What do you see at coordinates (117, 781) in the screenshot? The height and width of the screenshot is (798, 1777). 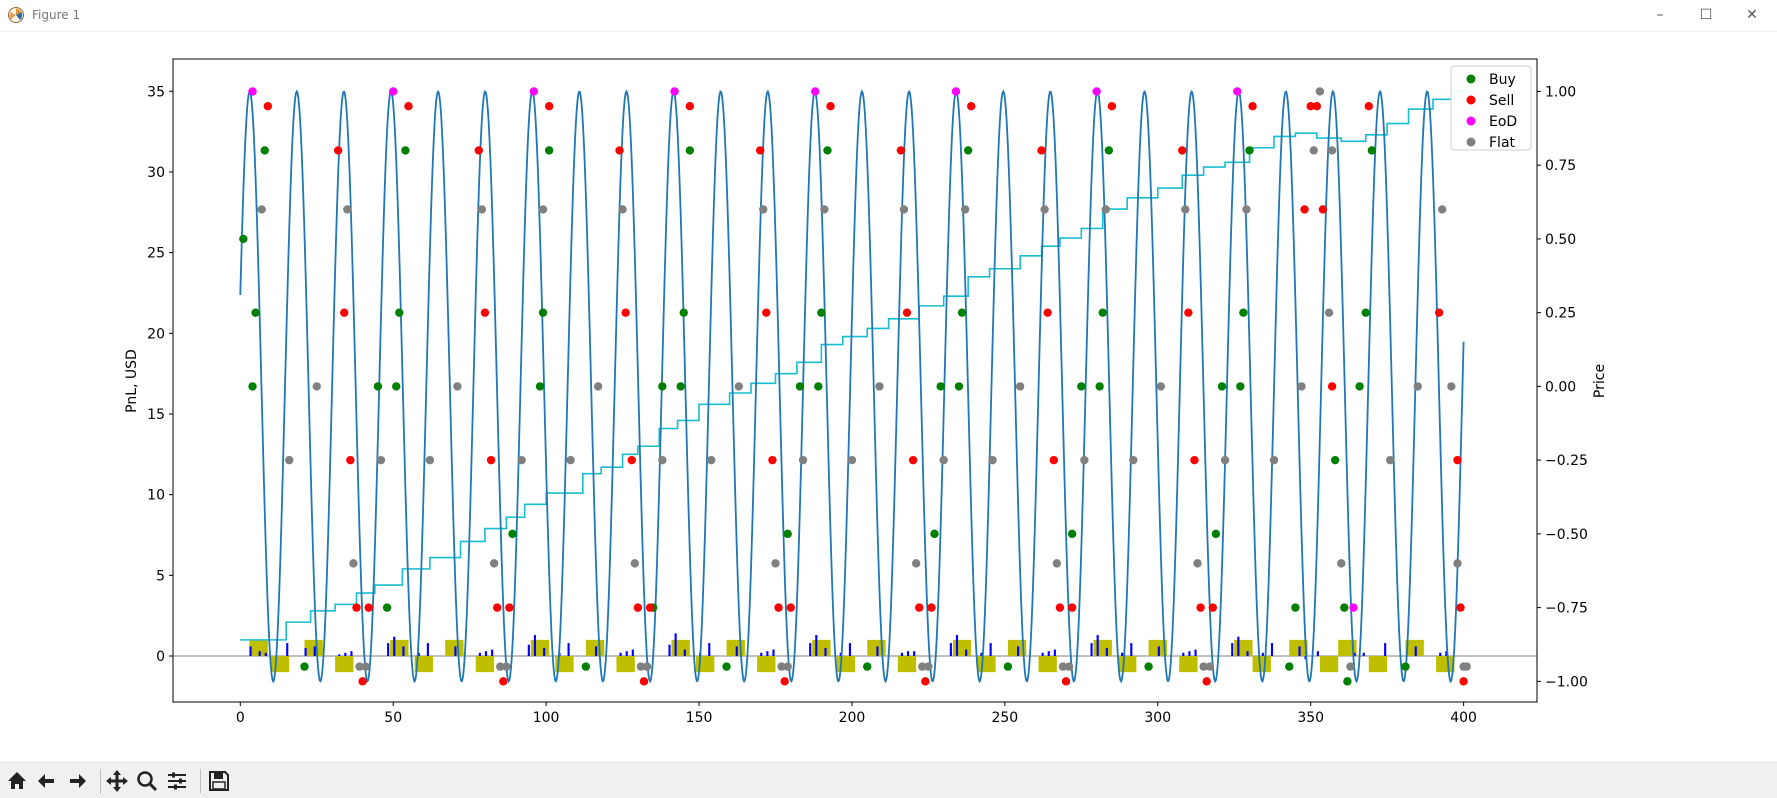 I see `pan-button` at bounding box center [117, 781].